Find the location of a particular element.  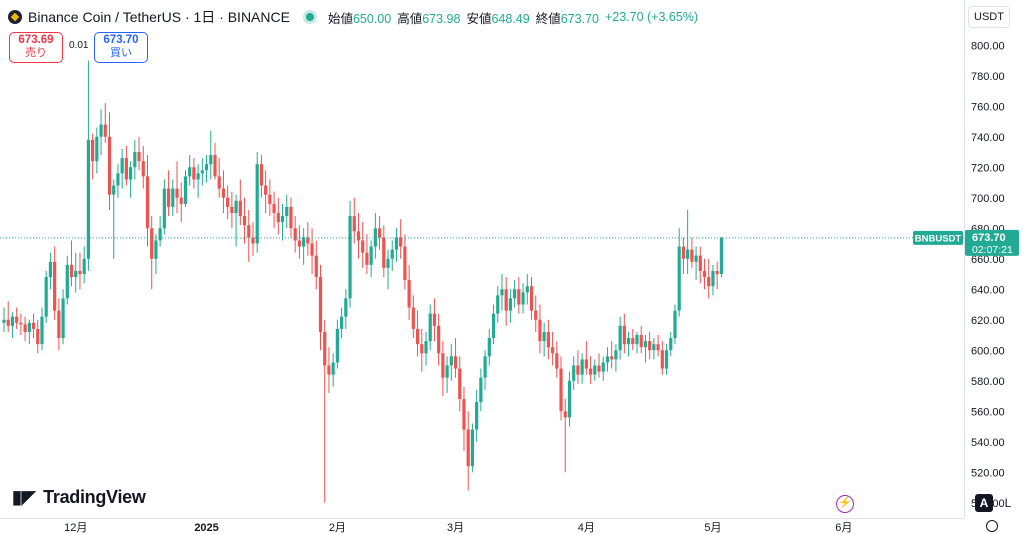

market-status-icon is located at coordinates (309, 17).